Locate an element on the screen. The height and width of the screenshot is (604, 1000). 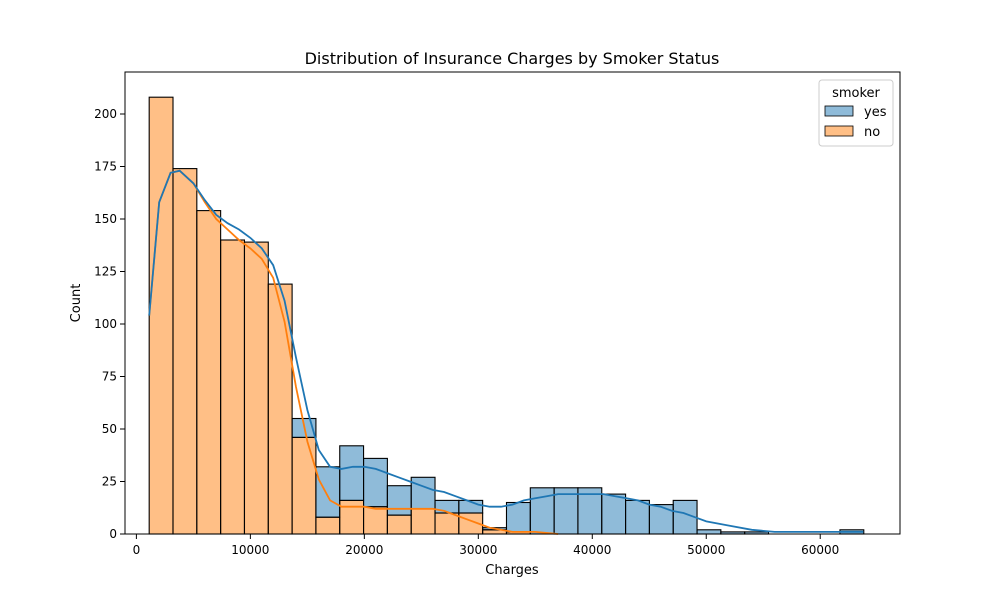
legend: smoker yes no is located at coordinates (856, 113).